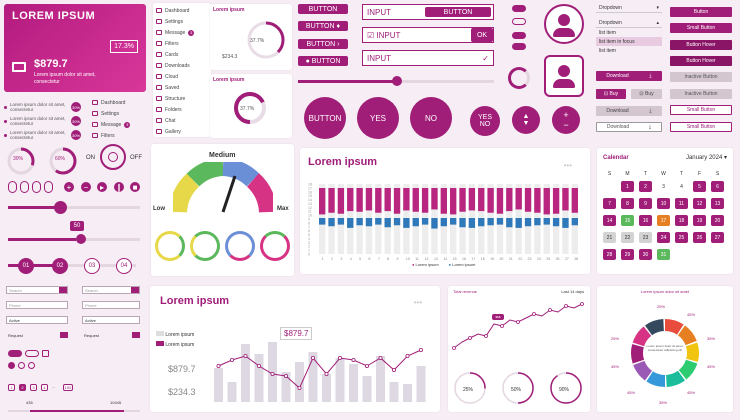 Image resolution: width=740 pixels, height=420 pixels. Describe the element at coordinates (182, 131) in the screenshot. I see `menu-item-gallery: Gallery` at that location.